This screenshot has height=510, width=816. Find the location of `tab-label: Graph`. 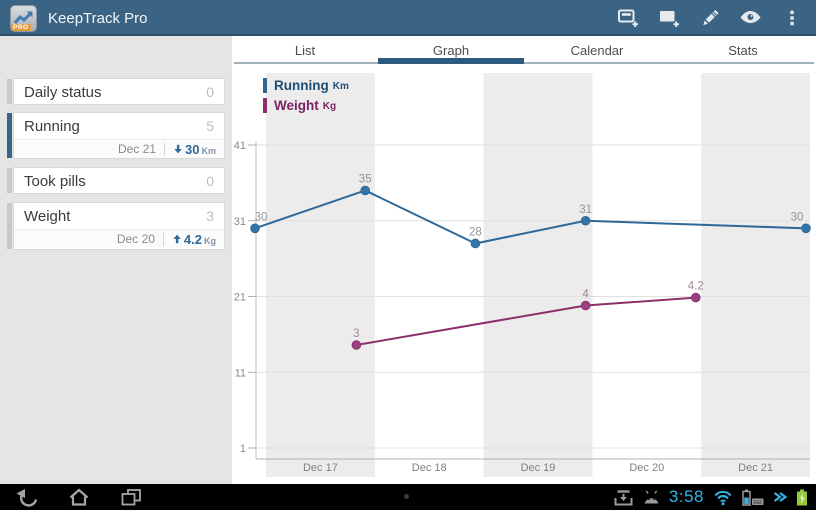

tab-label: Graph is located at coordinates (451, 50).